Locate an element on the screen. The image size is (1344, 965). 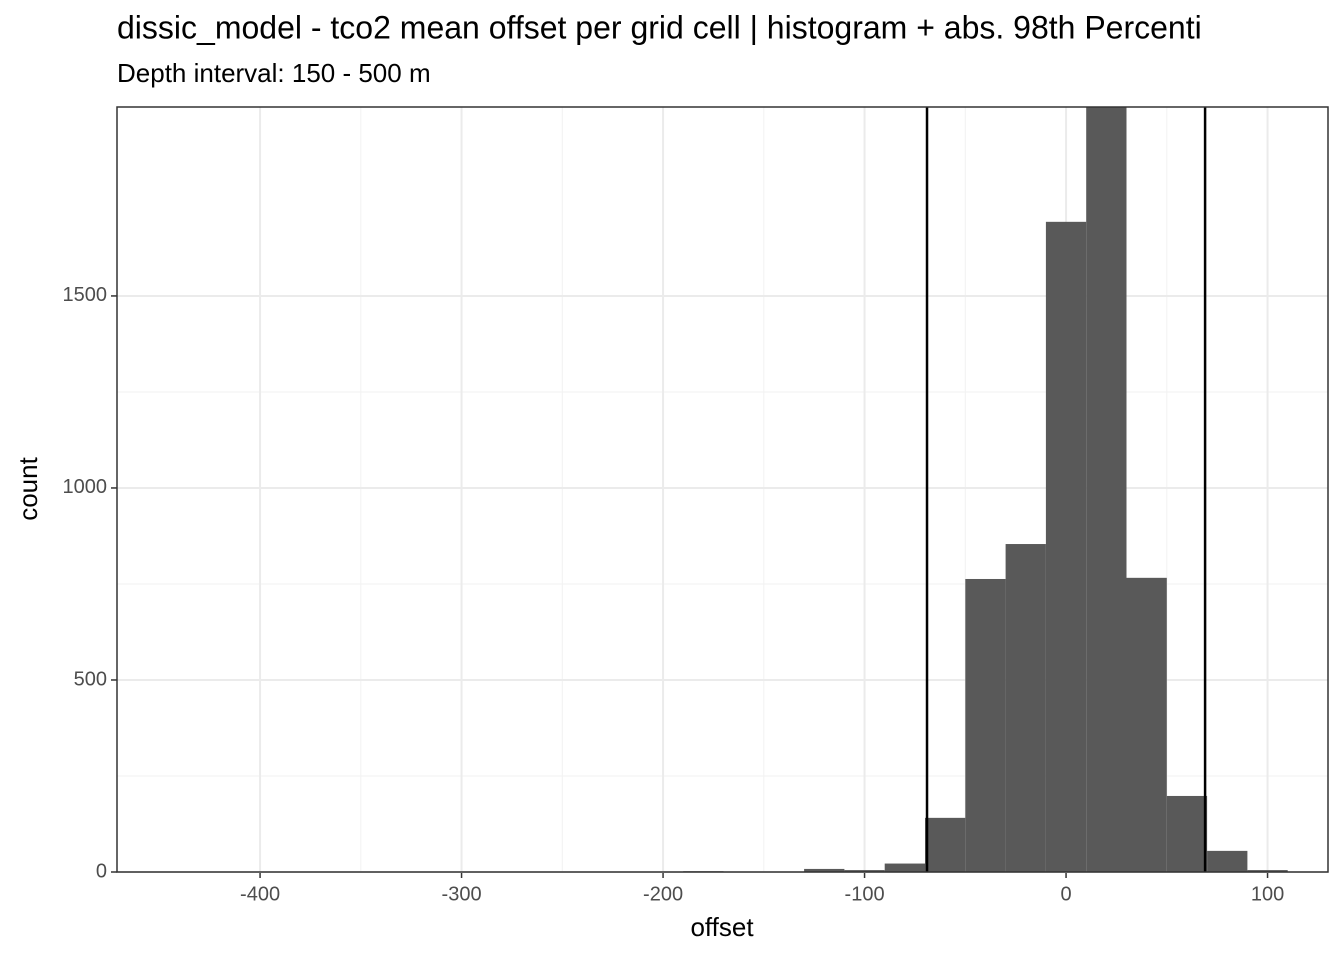
x-tick-label: 0 is located at coordinates (1065, 894).